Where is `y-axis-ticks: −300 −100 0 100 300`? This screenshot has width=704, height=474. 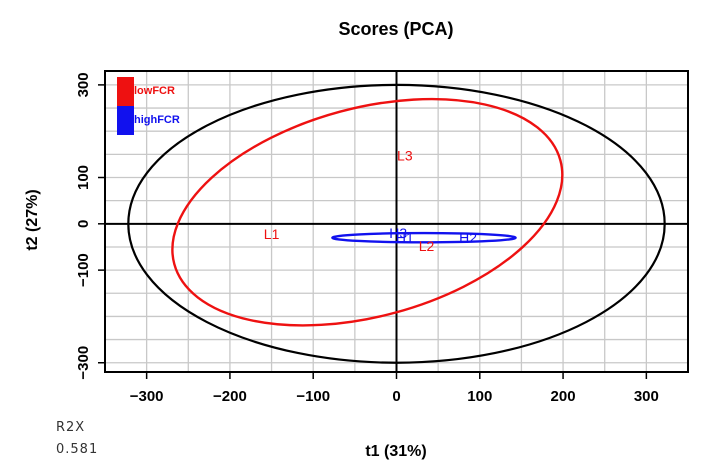
y-axis-ticks: −300 −100 0 100 300 is located at coordinates (90, 226).